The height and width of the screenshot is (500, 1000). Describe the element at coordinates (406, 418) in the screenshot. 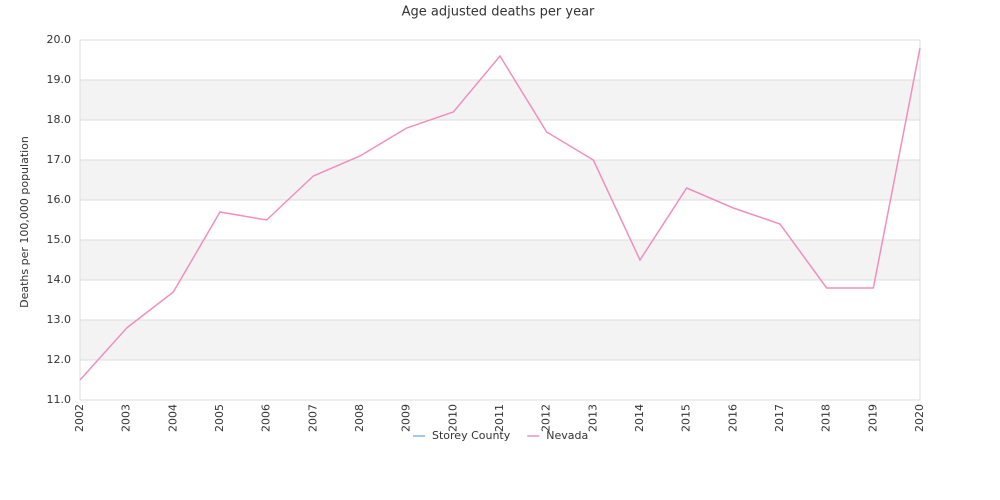

I see `x-tick-label: 2009` at that location.